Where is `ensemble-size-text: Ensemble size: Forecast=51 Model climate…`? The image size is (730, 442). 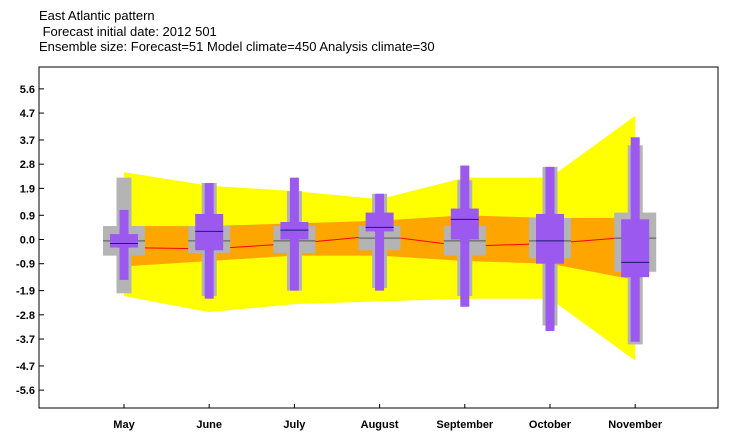
ensemble-size-text: Ensemble size: Forecast=51 Model climate… is located at coordinates (237, 46).